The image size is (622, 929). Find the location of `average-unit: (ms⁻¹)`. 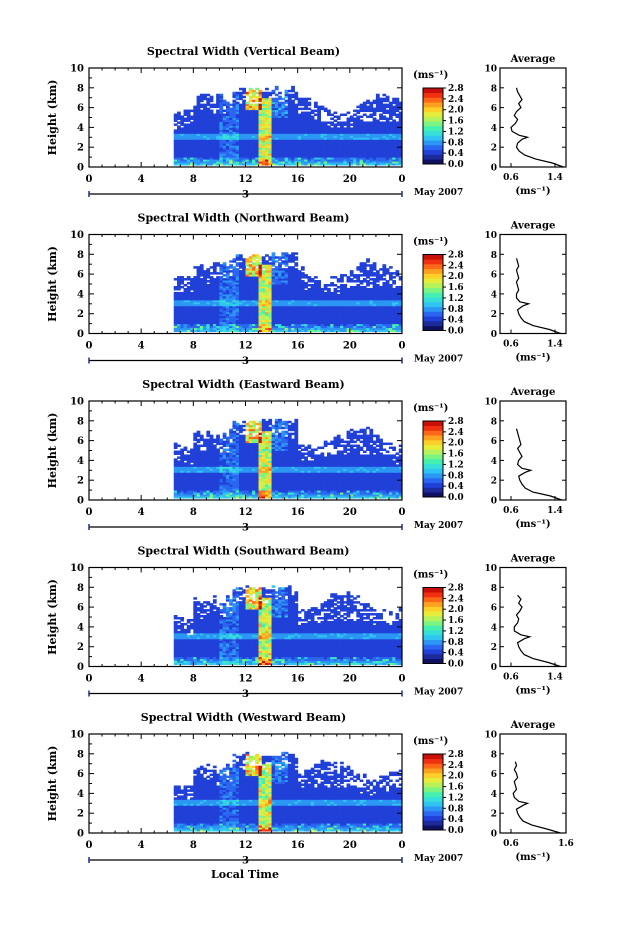

average-unit: (ms⁻¹) is located at coordinates (532, 358).